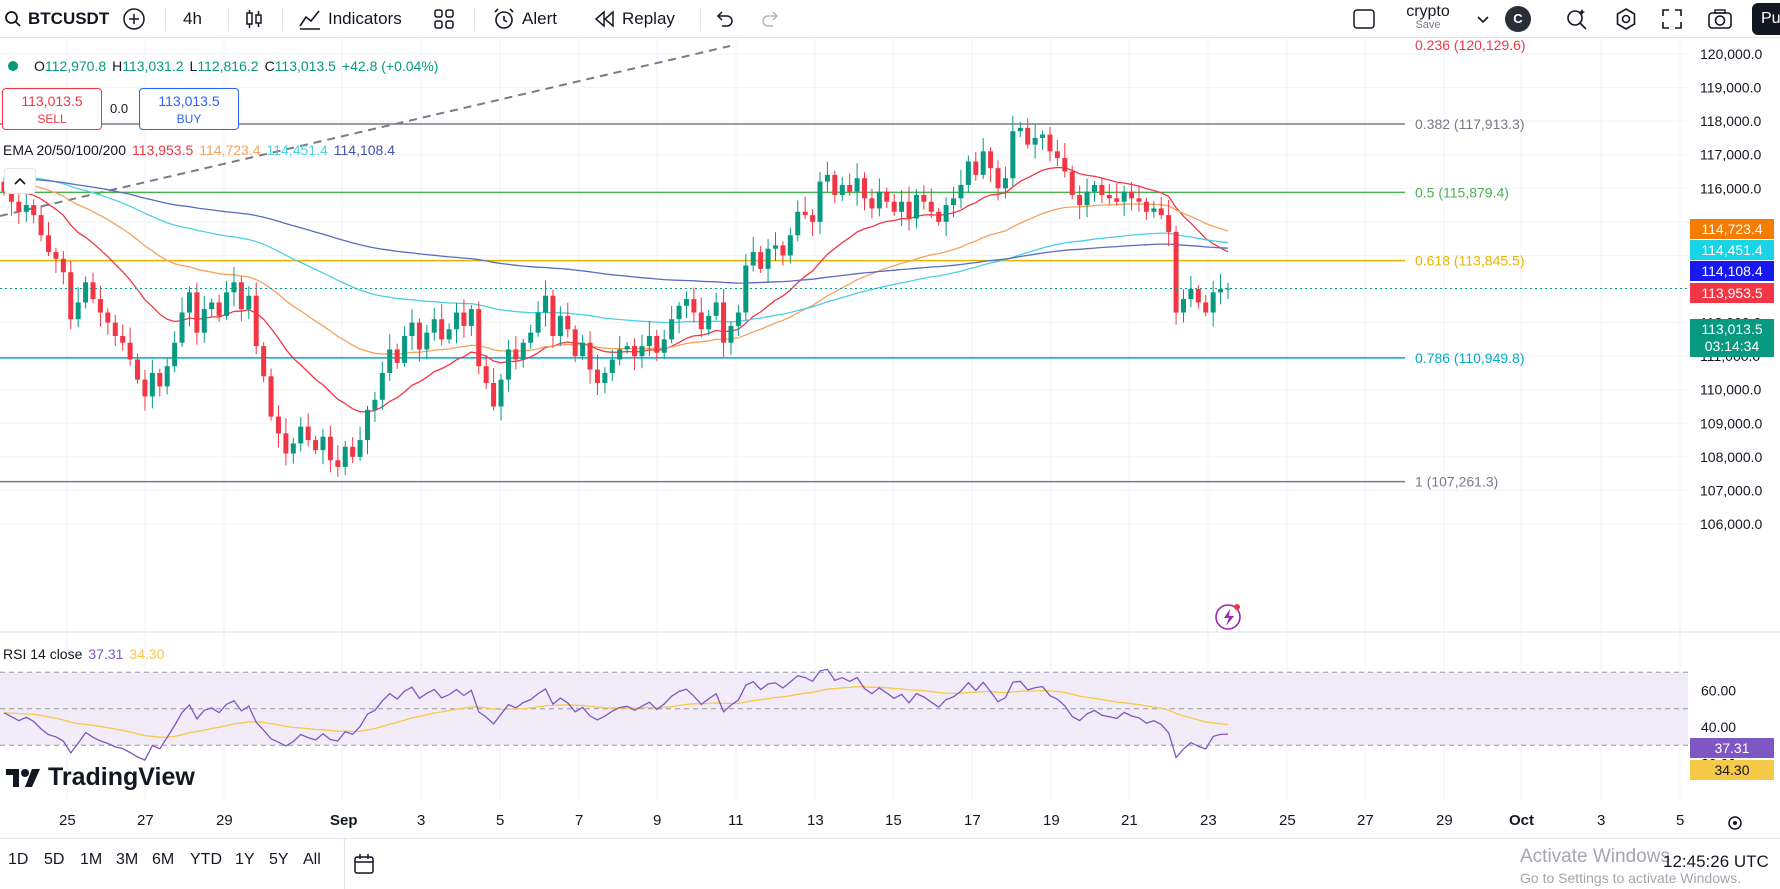 Image resolution: width=1780 pixels, height=889 pixels. Describe the element at coordinates (1470, 124) in the screenshot. I see `fib-label: 0.382 (117,913.3)` at that location.